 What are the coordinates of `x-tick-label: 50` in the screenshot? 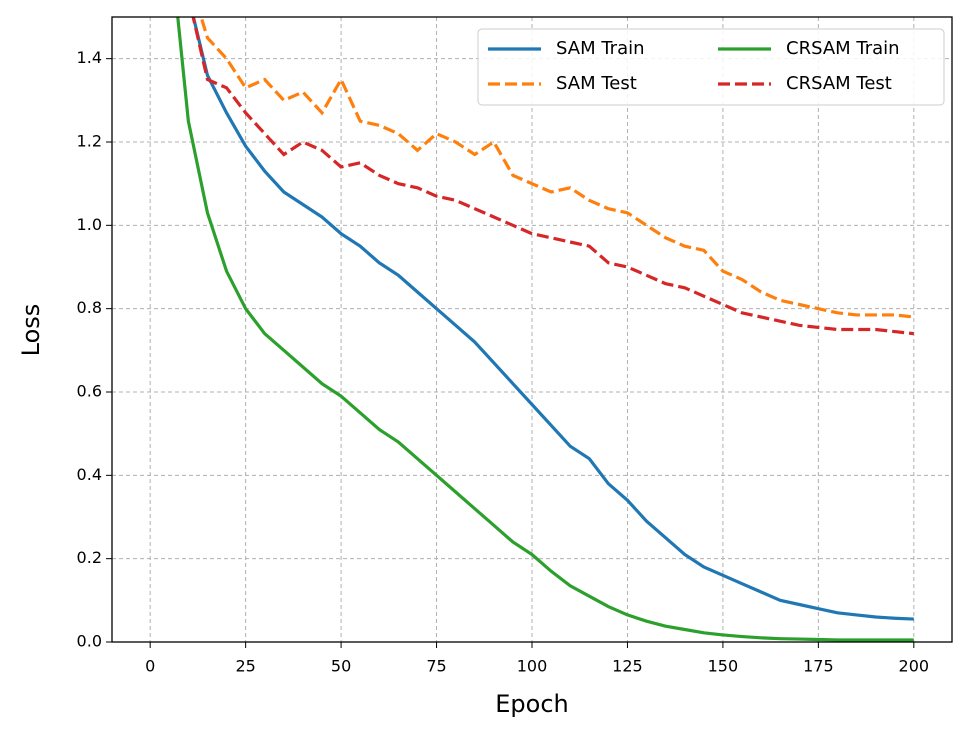 It's located at (341, 666).